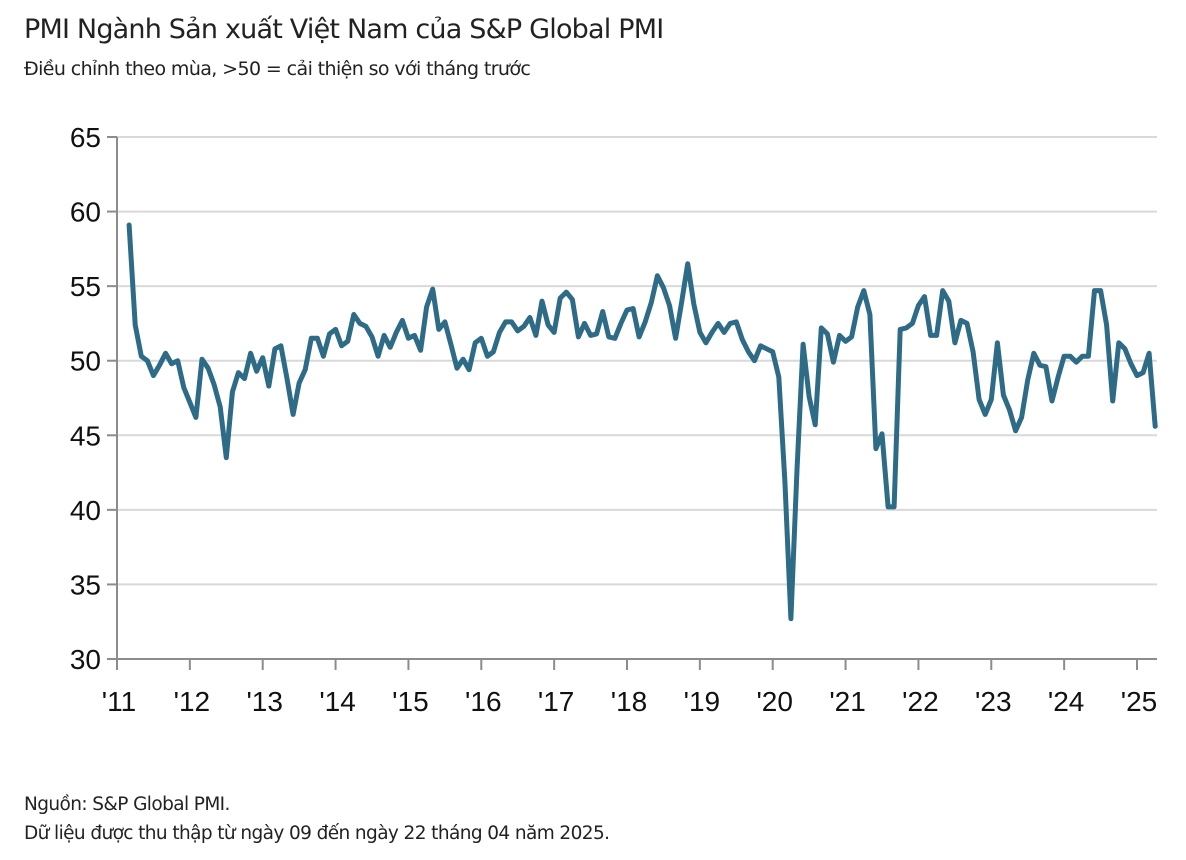 This screenshot has width=1186, height=860. What do you see at coordinates (337, 701) in the screenshot?
I see `x-tick-label: '14` at bounding box center [337, 701].